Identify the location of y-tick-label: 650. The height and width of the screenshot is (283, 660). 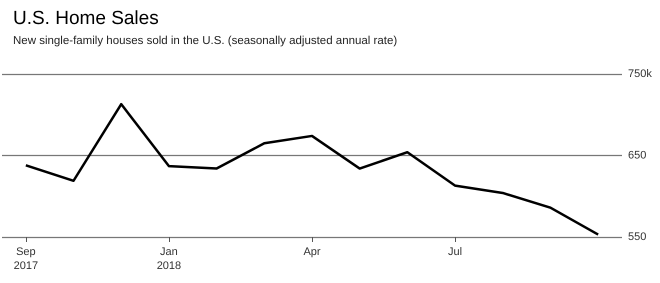
(637, 156).